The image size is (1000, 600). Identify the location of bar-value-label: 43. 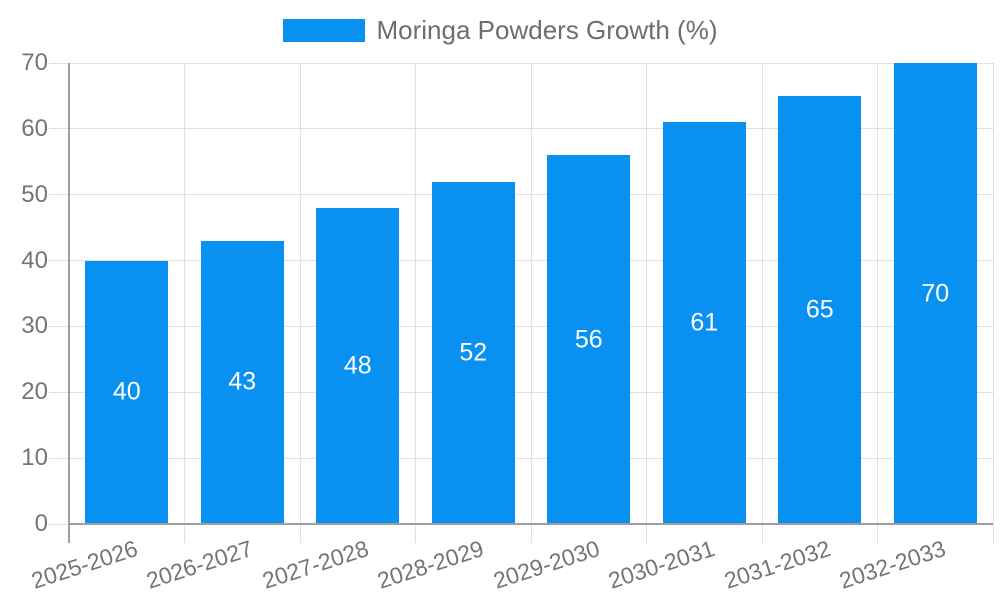
(242, 381).